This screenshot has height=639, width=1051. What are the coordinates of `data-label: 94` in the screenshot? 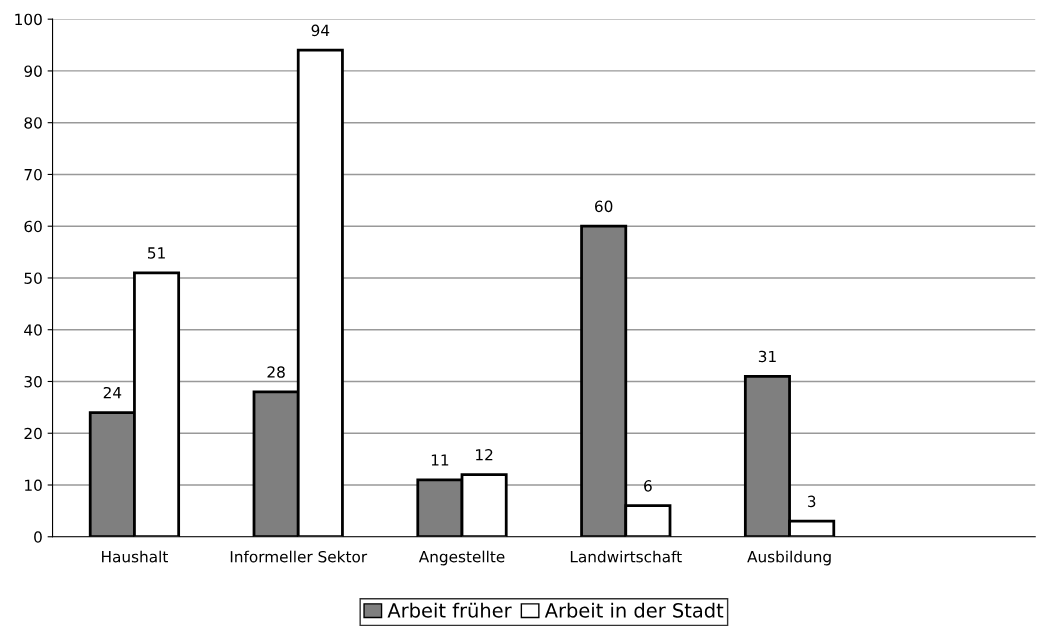 It's located at (320, 30).